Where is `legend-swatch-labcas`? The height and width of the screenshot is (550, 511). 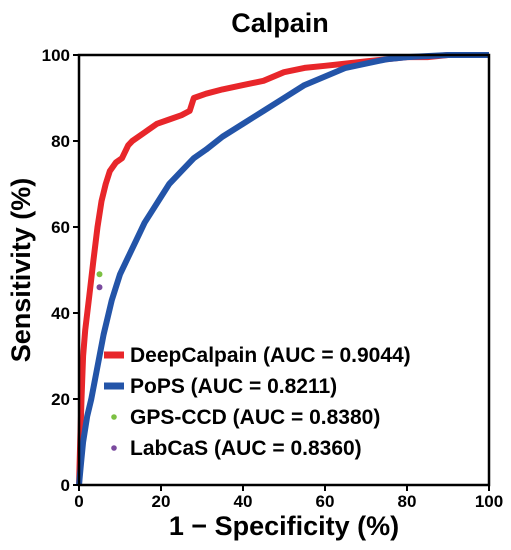
legend-swatch-labcas is located at coordinates (114, 448).